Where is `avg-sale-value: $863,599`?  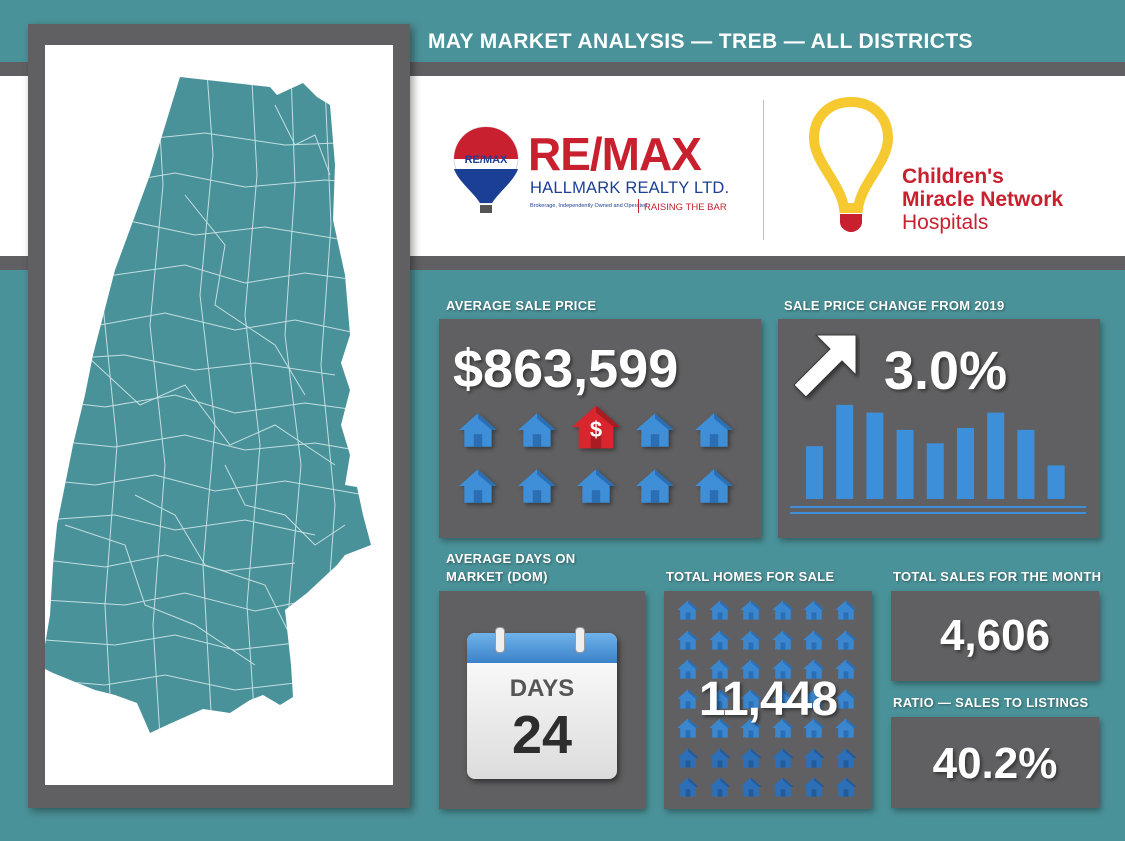
avg-sale-value: $863,599 is located at coordinates (566, 369).